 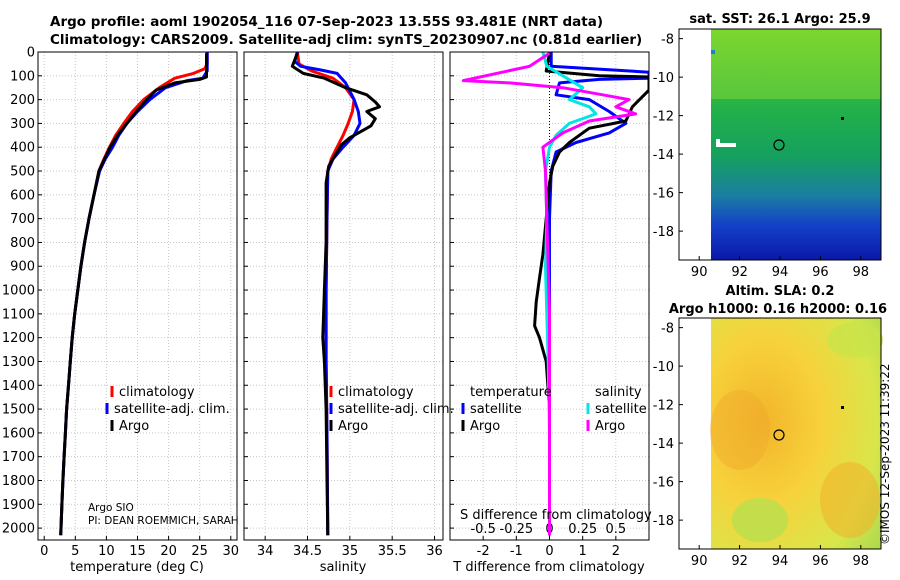 I want to click on y-tick-label: 600, so click(x=22, y=195).